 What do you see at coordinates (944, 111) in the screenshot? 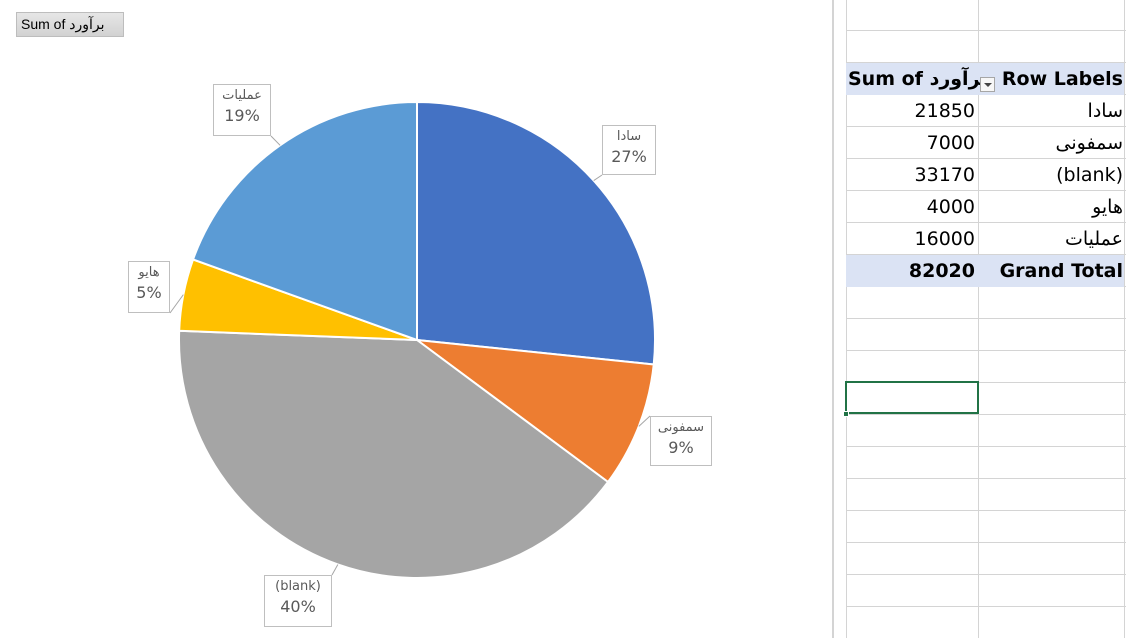
I see `pivot-value-cell: 21850` at bounding box center [944, 111].